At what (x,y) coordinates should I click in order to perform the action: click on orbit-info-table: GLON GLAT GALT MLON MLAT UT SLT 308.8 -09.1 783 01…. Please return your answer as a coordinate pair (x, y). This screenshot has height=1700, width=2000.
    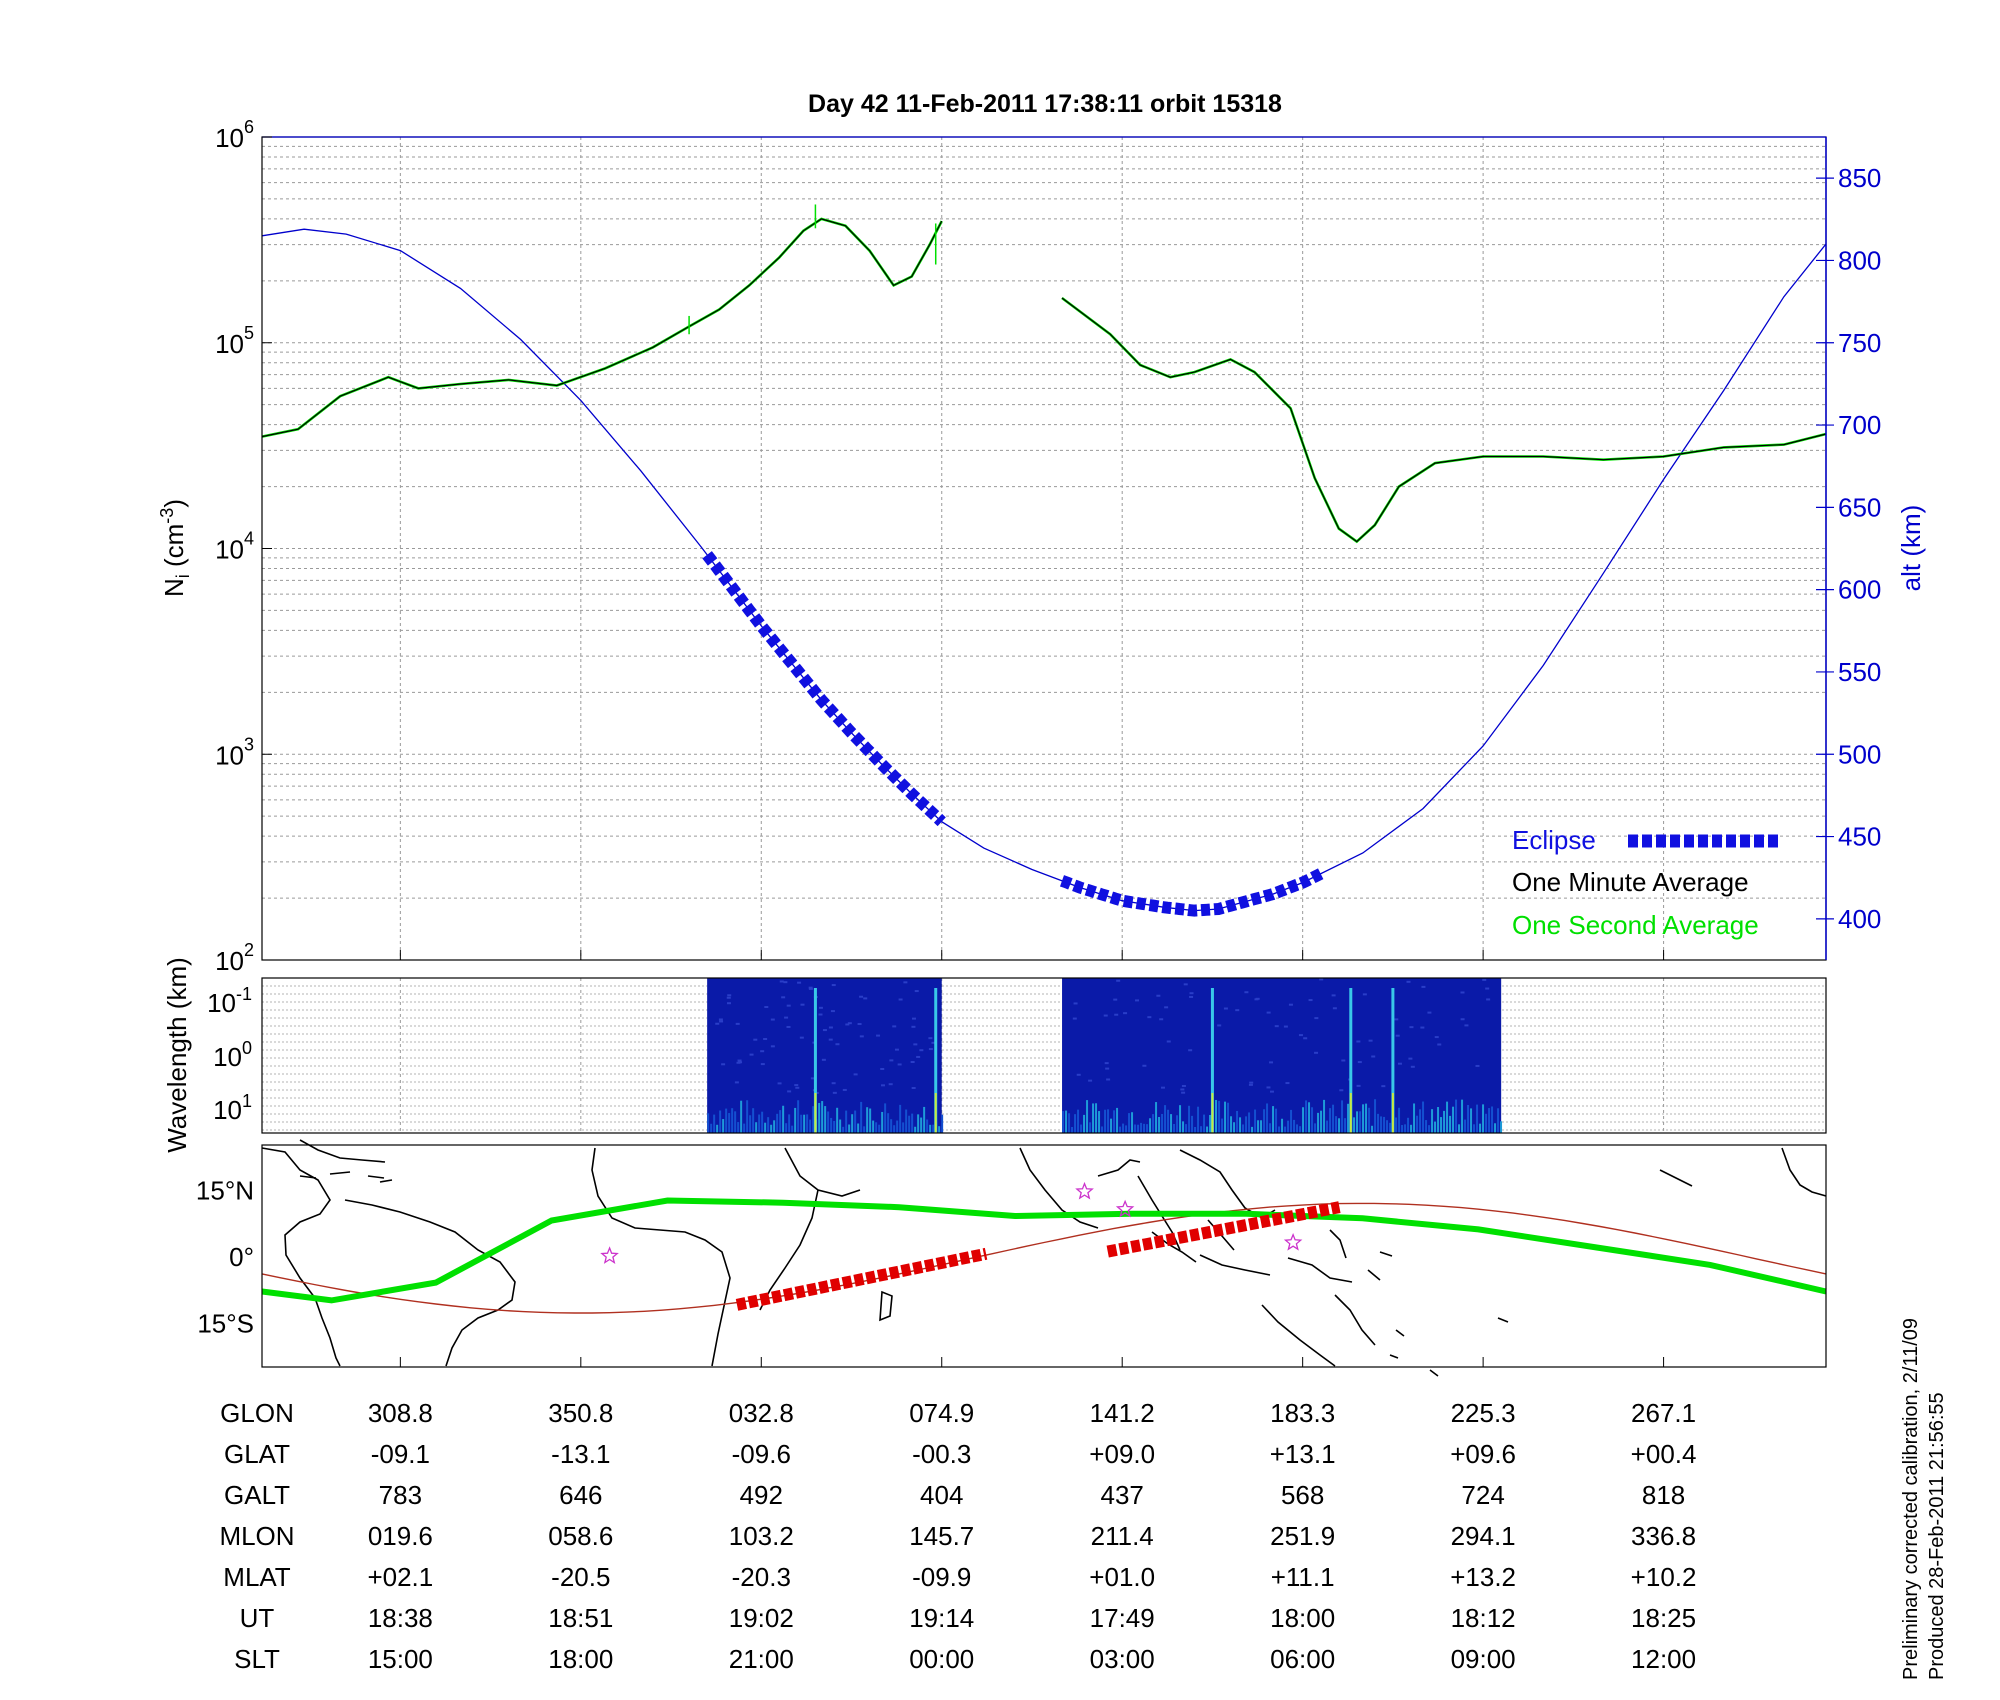
    Looking at the image, I should click on (957, 1536).